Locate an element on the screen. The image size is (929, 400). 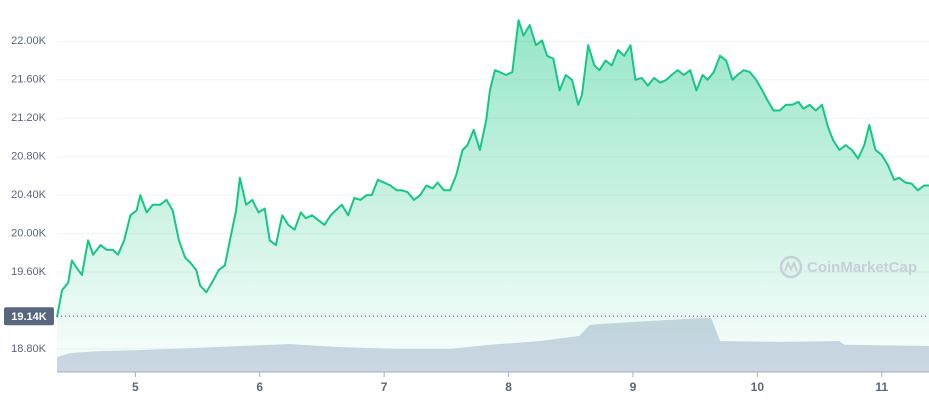
watermark-logo-mark is located at coordinates (791, 266).